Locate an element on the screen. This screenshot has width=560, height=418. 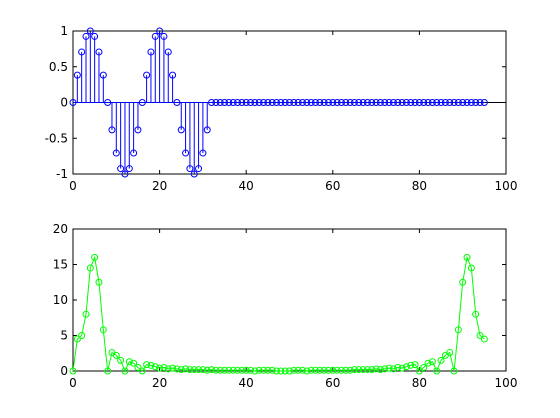
y-tick-label: 0 is located at coordinates (64, 103).